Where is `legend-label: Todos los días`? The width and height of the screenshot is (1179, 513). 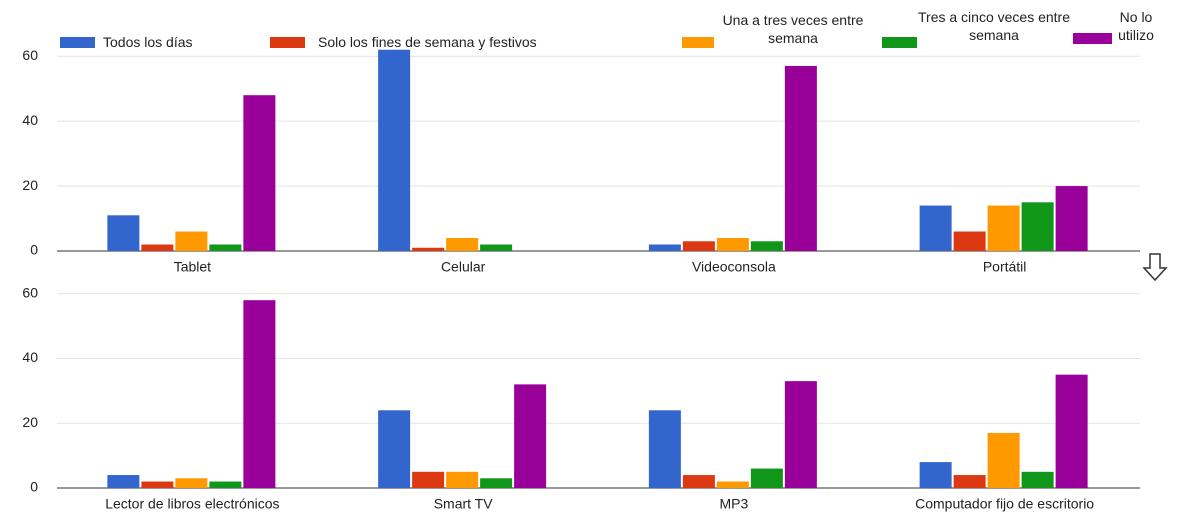
legend-label: Todos los días is located at coordinates (148, 42).